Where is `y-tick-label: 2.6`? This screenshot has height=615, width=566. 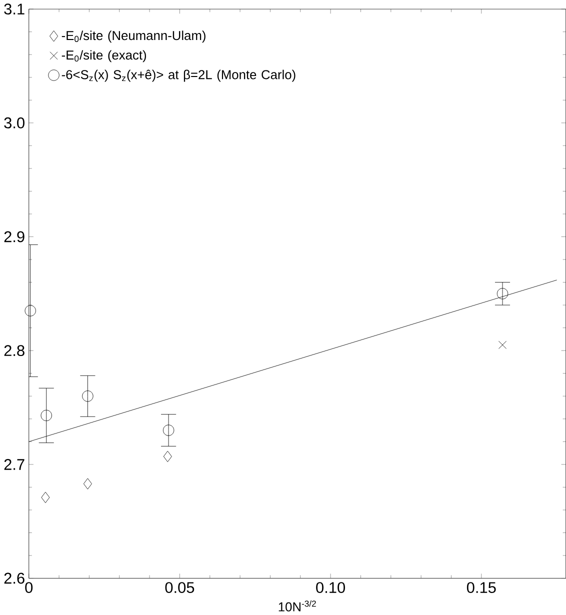 y-tick-label: 2.6 is located at coordinates (14, 578).